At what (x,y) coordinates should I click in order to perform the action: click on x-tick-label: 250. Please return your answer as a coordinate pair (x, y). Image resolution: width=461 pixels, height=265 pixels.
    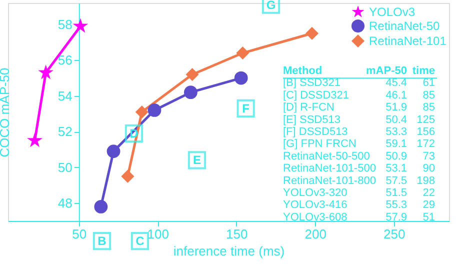
    Looking at the image, I should click on (395, 234).